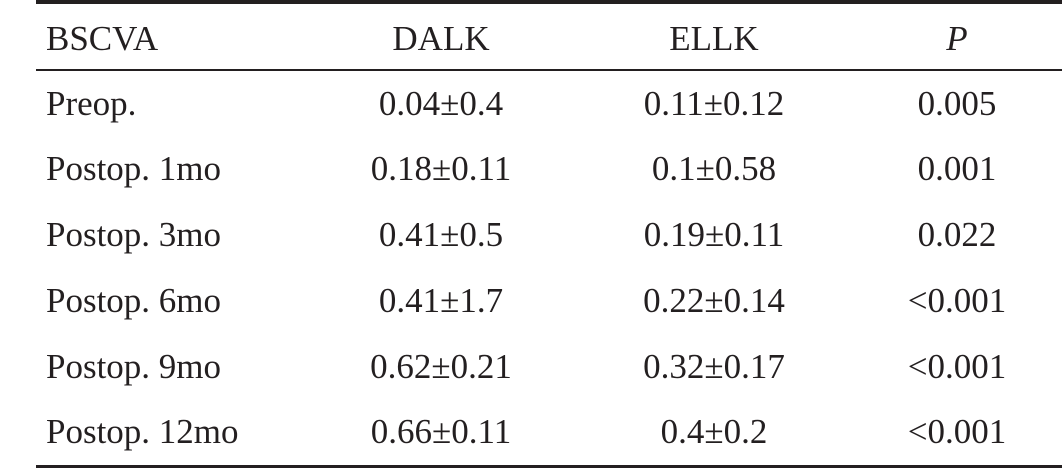  I want to click on ellk-value: 0.1±0.58, so click(714, 168).